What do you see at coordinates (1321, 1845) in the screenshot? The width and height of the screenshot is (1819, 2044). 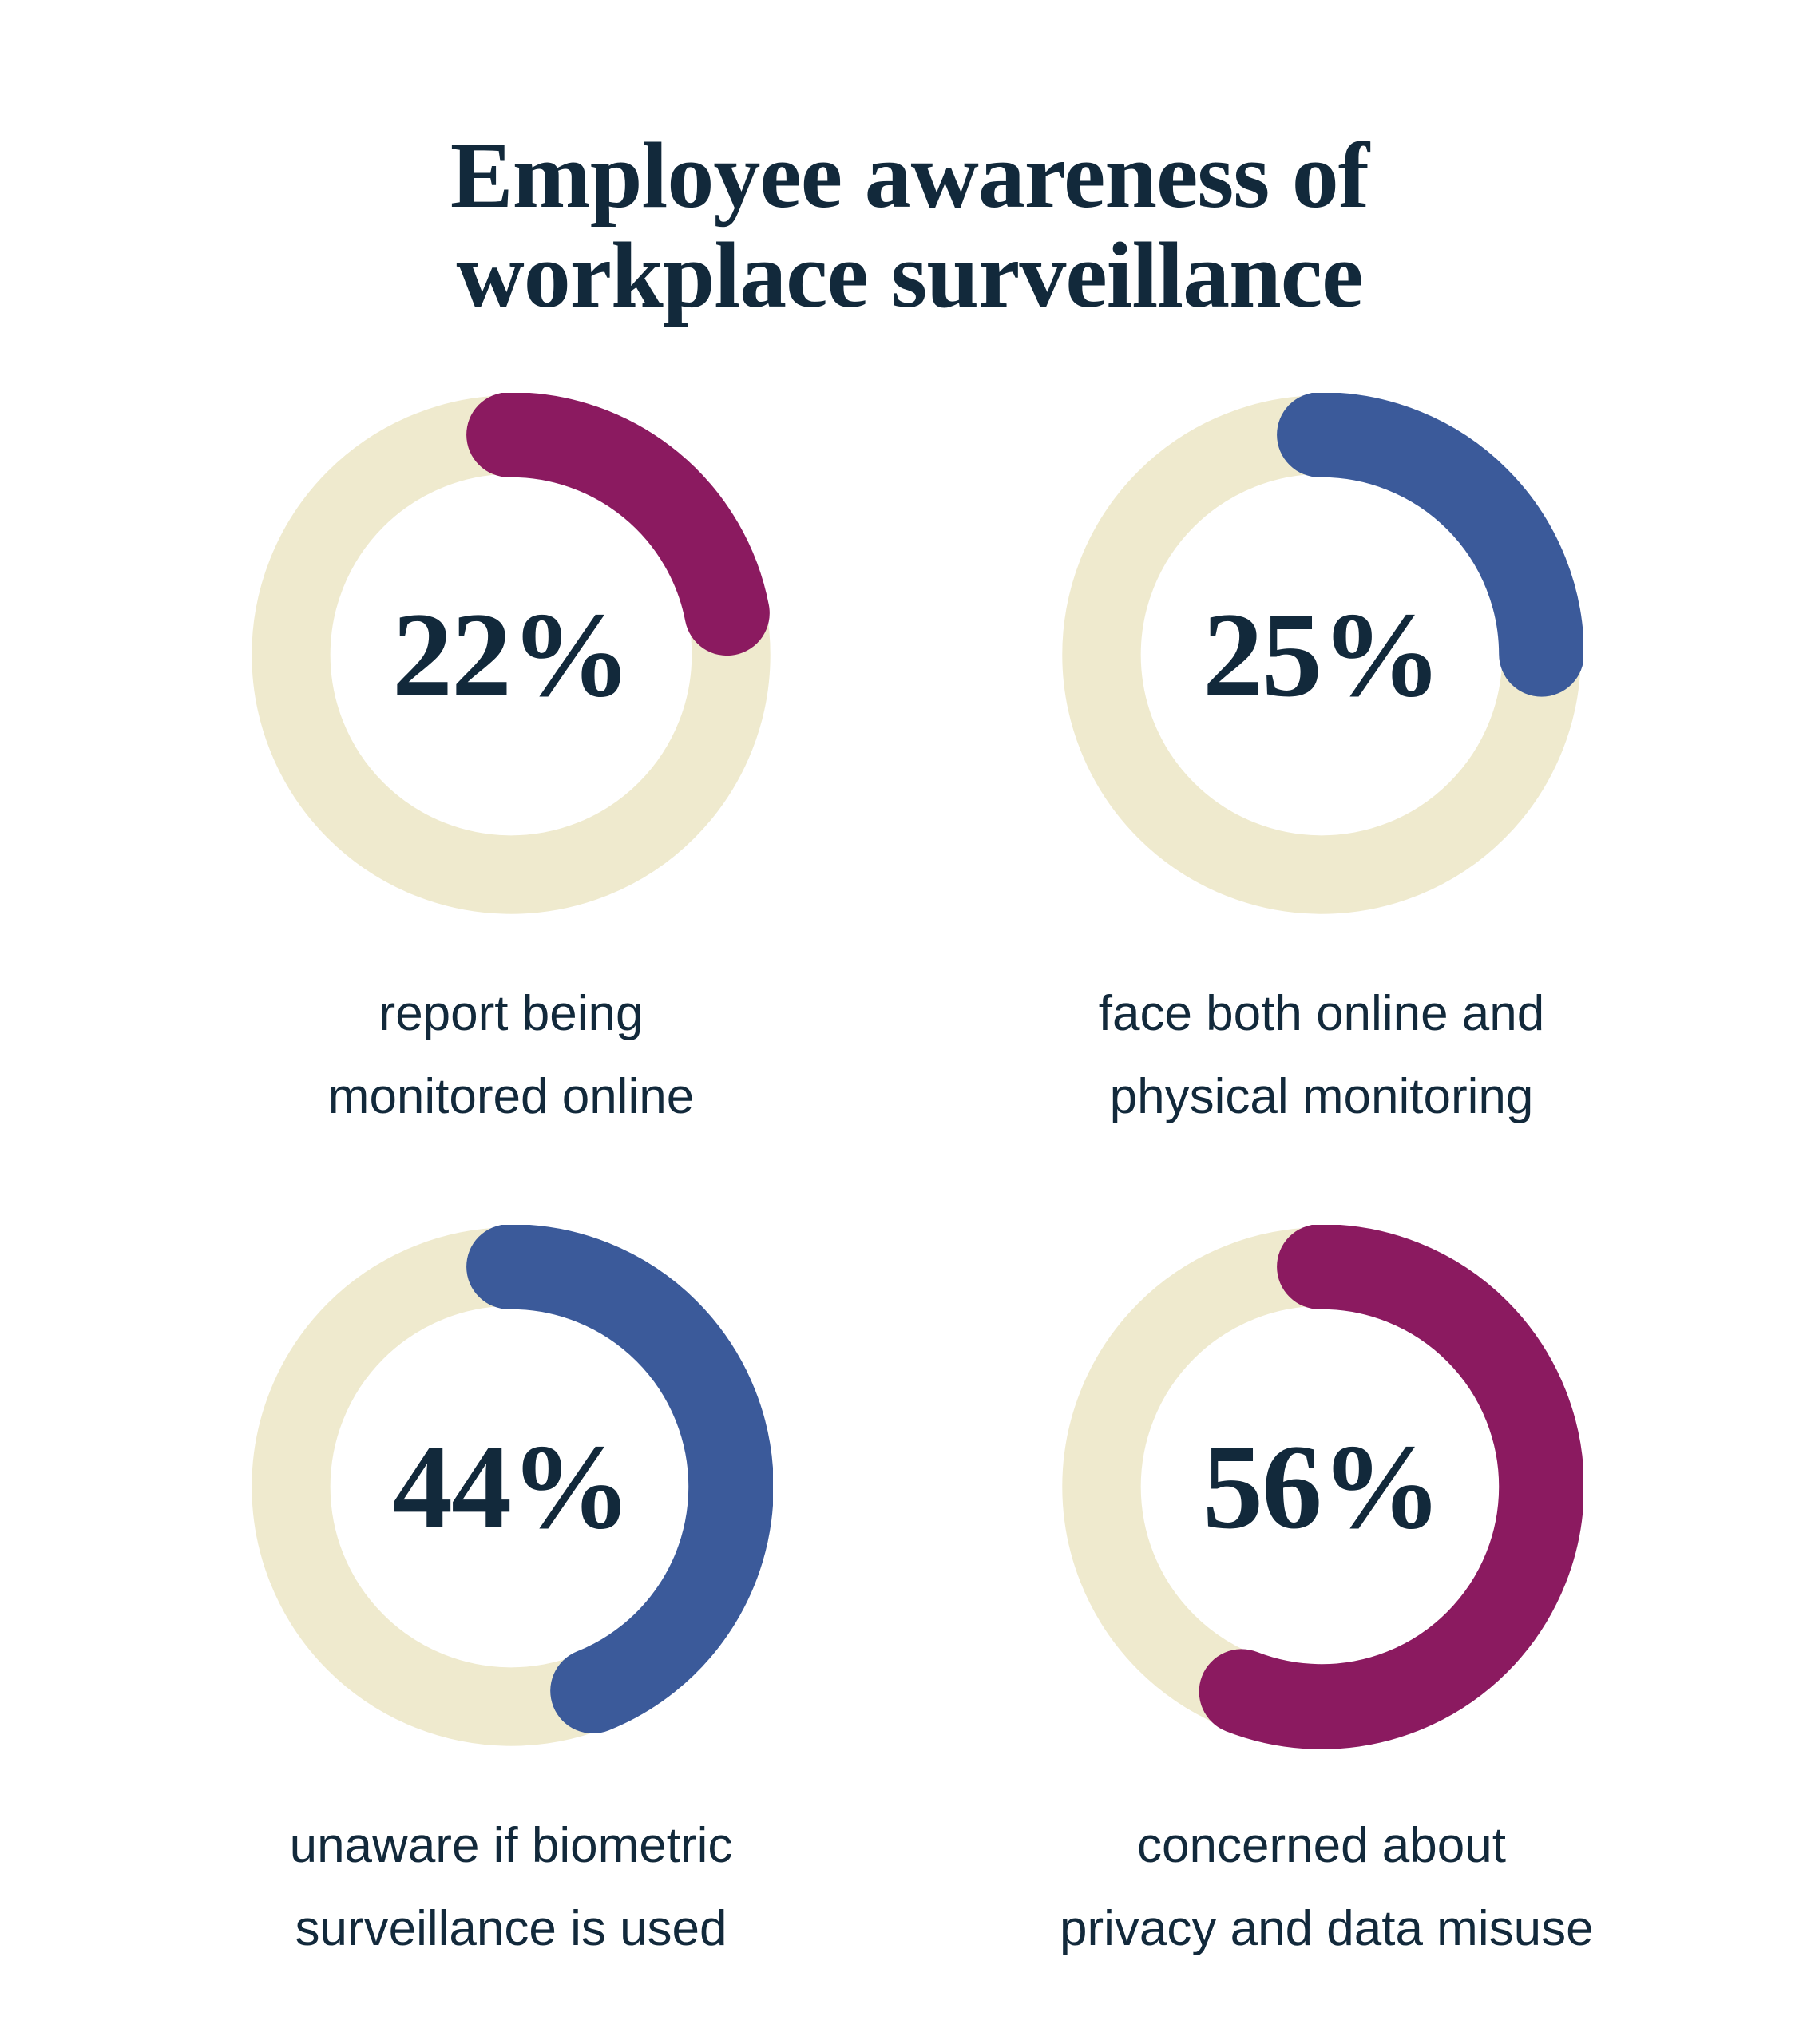 I see `stat-caption-line-1: concerned about` at bounding box center [1321, 1845].